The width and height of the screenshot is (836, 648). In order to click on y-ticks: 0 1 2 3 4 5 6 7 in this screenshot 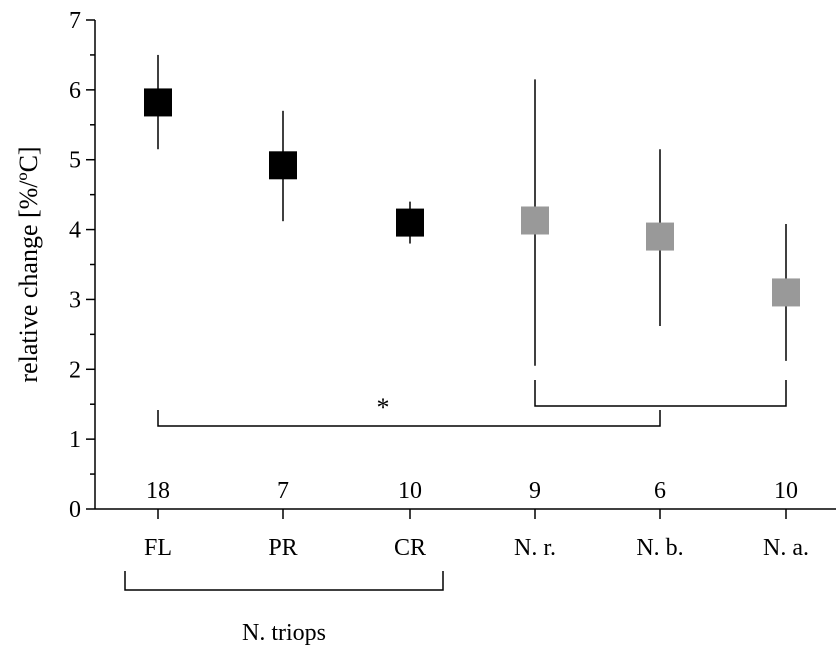, I will do `click(82, 265)`.